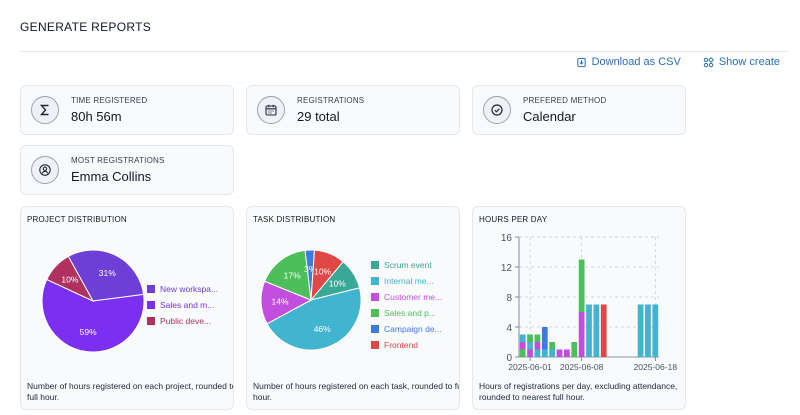  What do you see at coordinates (509, 328) in the screenshot?
I see `y-tick-label: 4` at bounding box center [509, 328].